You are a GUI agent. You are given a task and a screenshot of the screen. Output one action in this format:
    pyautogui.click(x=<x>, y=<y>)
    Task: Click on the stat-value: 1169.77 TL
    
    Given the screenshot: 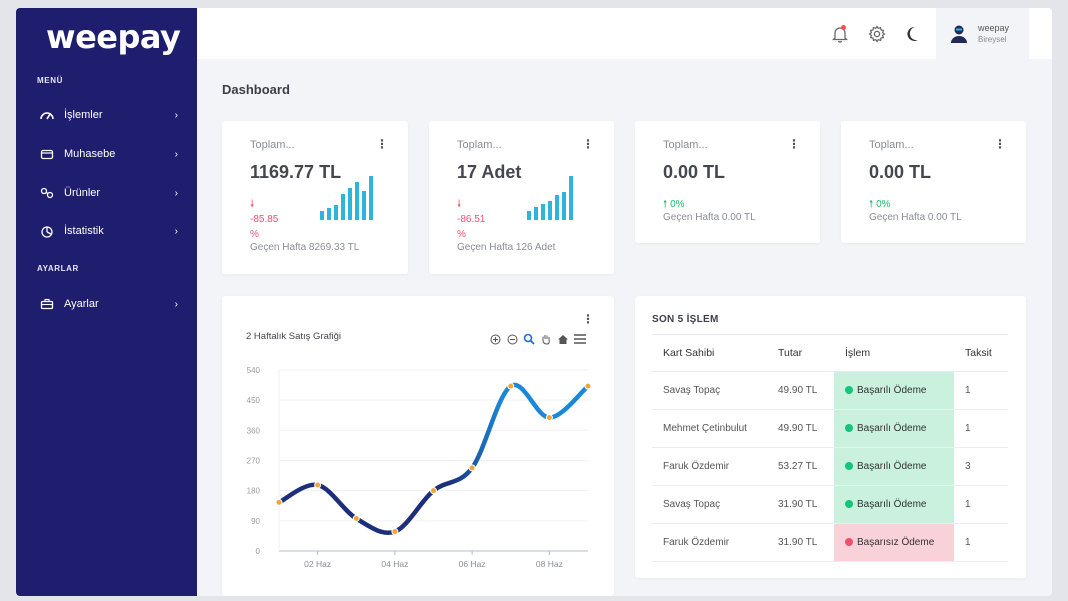 What is the action you would take?
    pyautogui.click(x=296, y=172)
    